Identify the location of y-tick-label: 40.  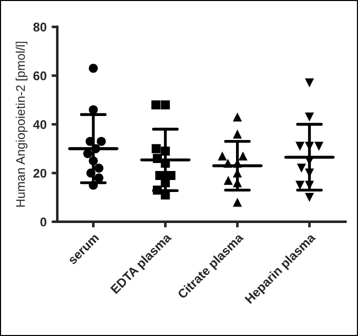
(39, 124).